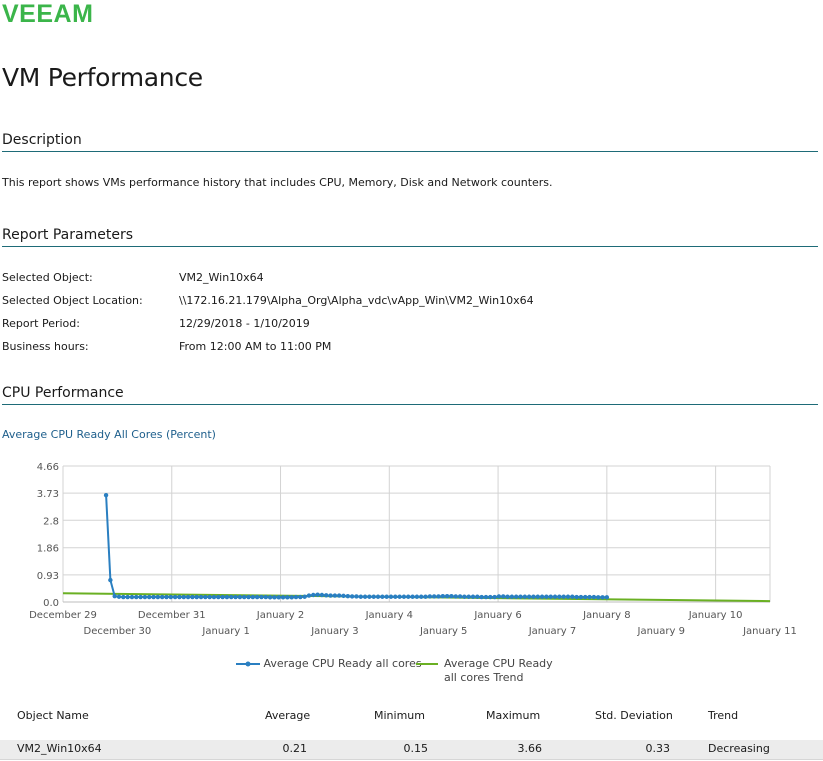 The height and width of the screenshot is (761, 823). I want to click on cpu-series-line, so click(356, 547).